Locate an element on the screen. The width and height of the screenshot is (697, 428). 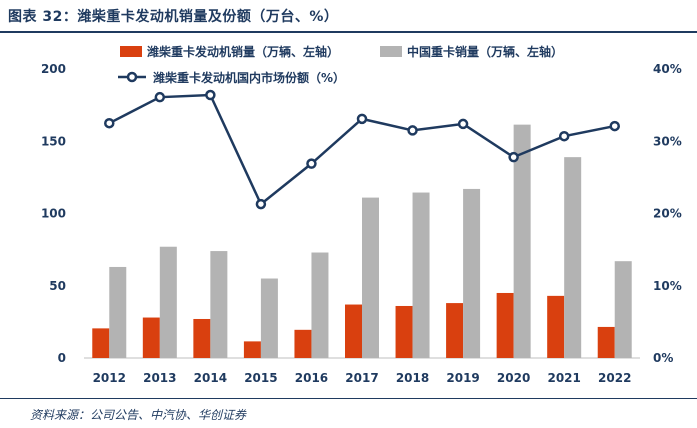
x-tick-label-2016: 2016 is located at coordinates (311, 378).